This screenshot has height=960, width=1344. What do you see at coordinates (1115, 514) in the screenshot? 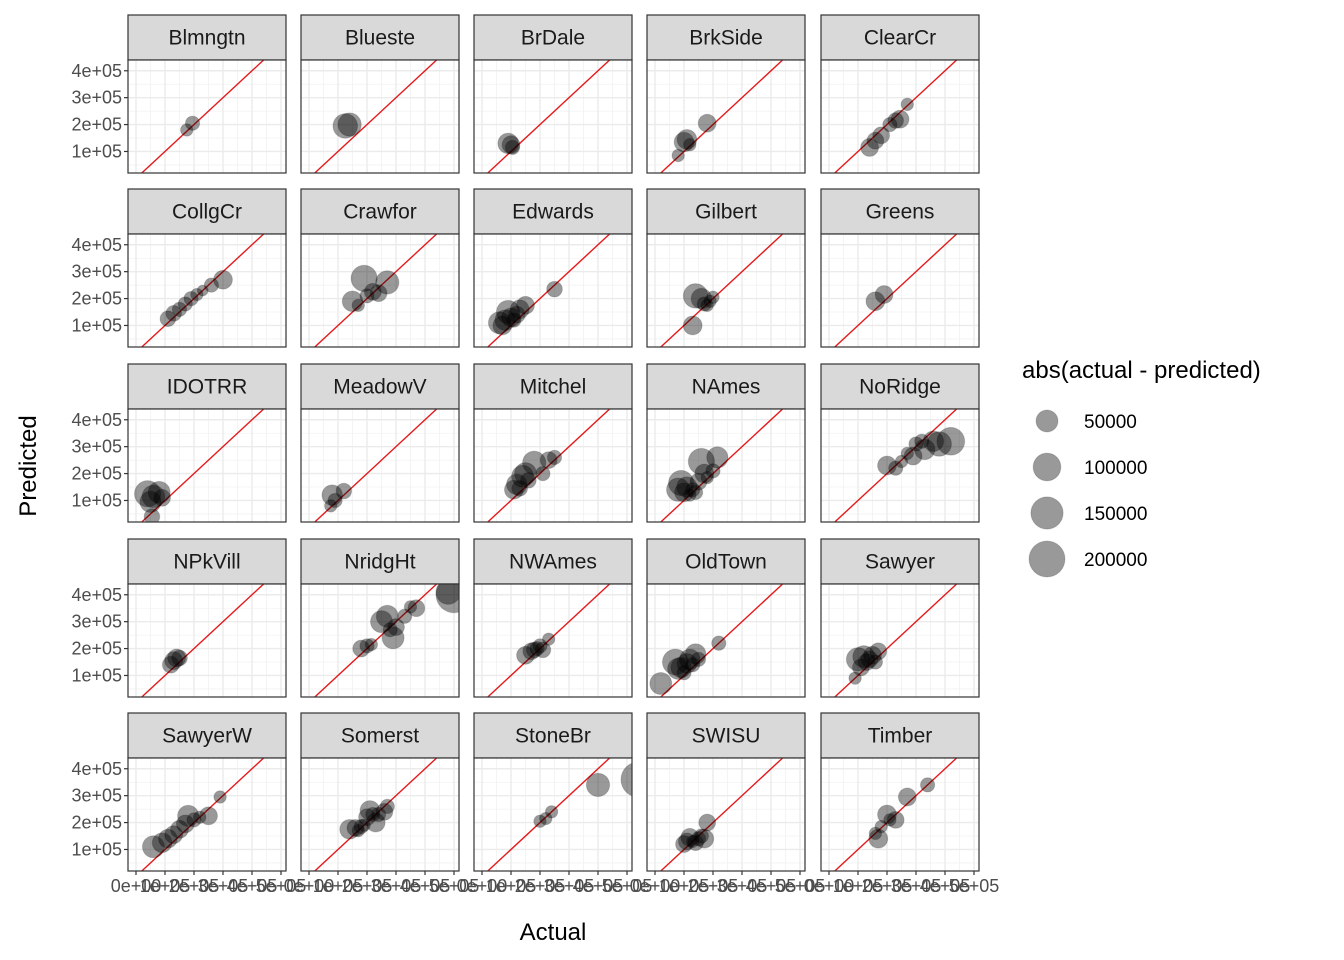
I see `legend-label: 150000` at bounding box center [1115, 514].